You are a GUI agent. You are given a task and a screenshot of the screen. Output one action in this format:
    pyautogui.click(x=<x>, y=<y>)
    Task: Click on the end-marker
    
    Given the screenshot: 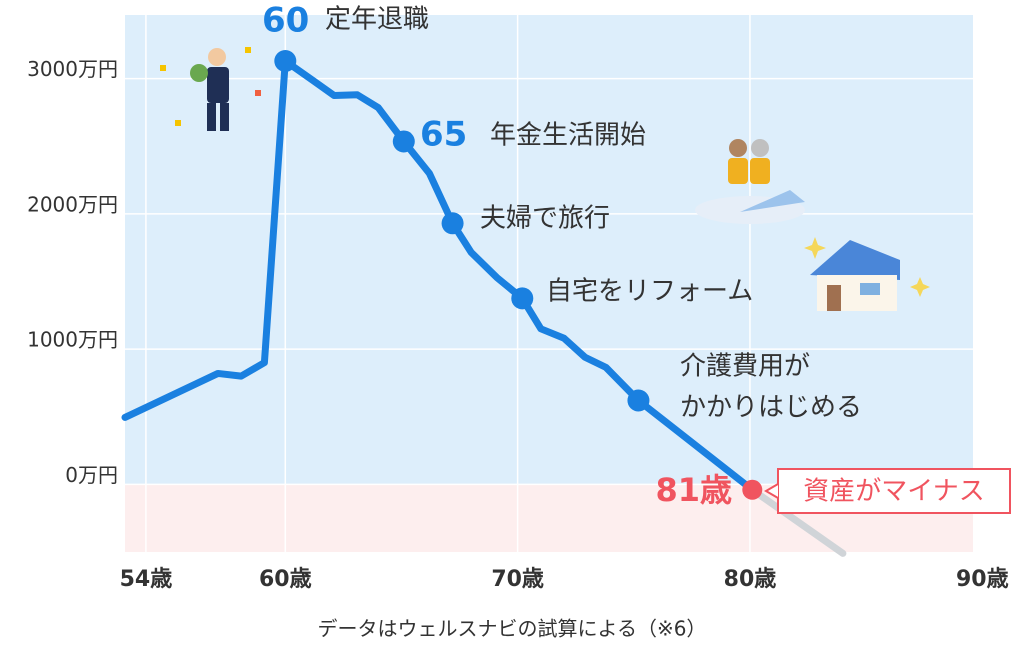 What is the action you would take?
    pyautogui.click(x=752, y=489)
    